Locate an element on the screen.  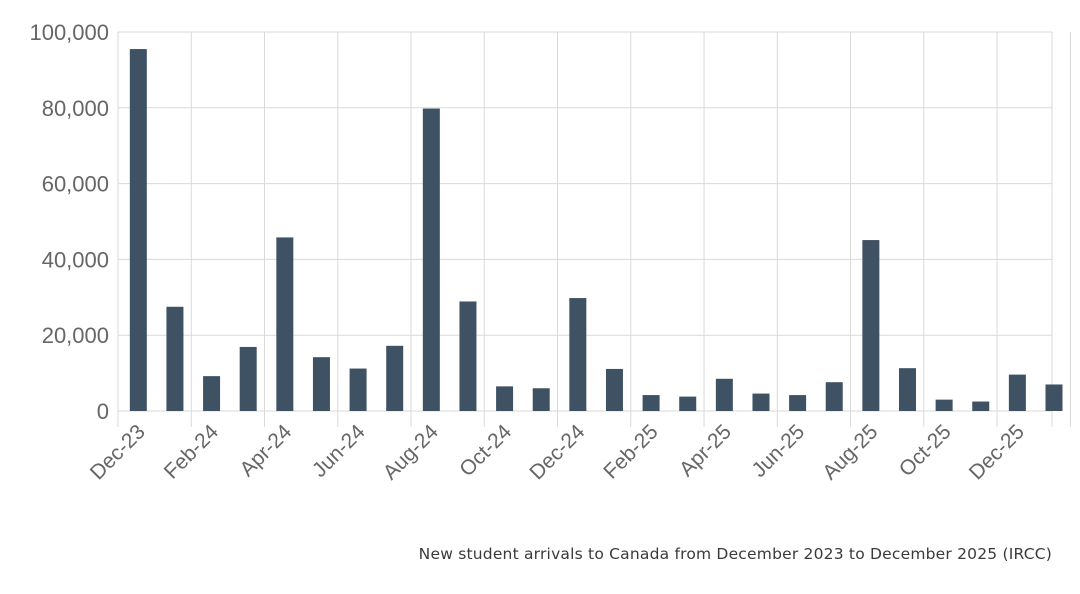
x-tick-label: Dec-25 is located at coordinates (997, 452).